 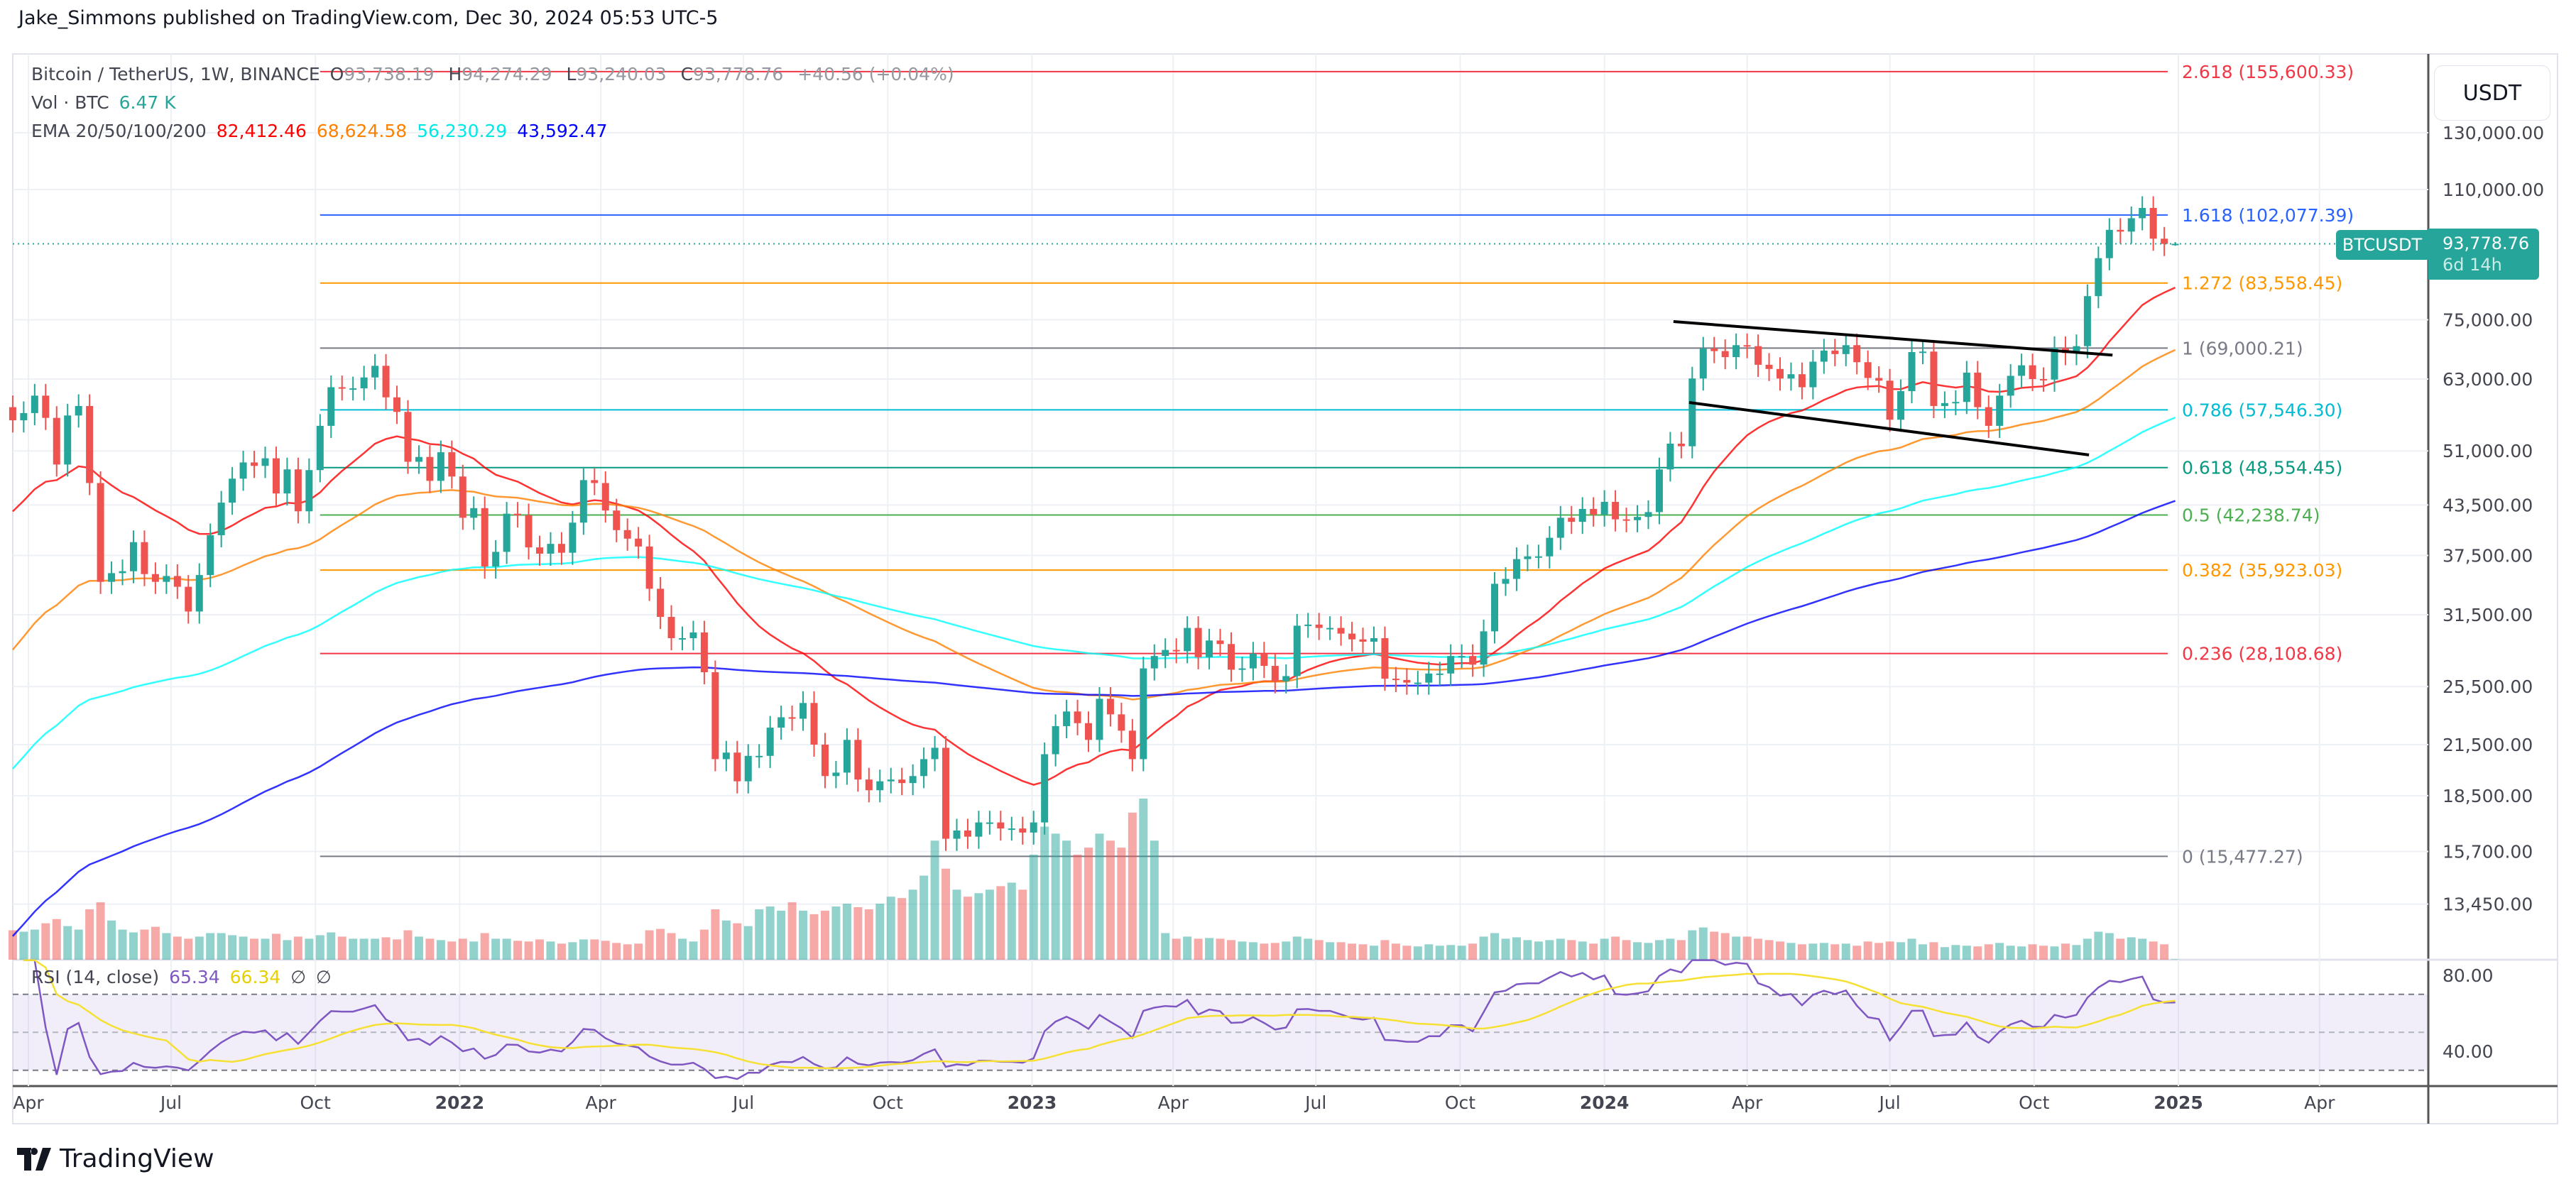 I want to click on tradingview-logo: TradingView, so click(x=115, y=1158).